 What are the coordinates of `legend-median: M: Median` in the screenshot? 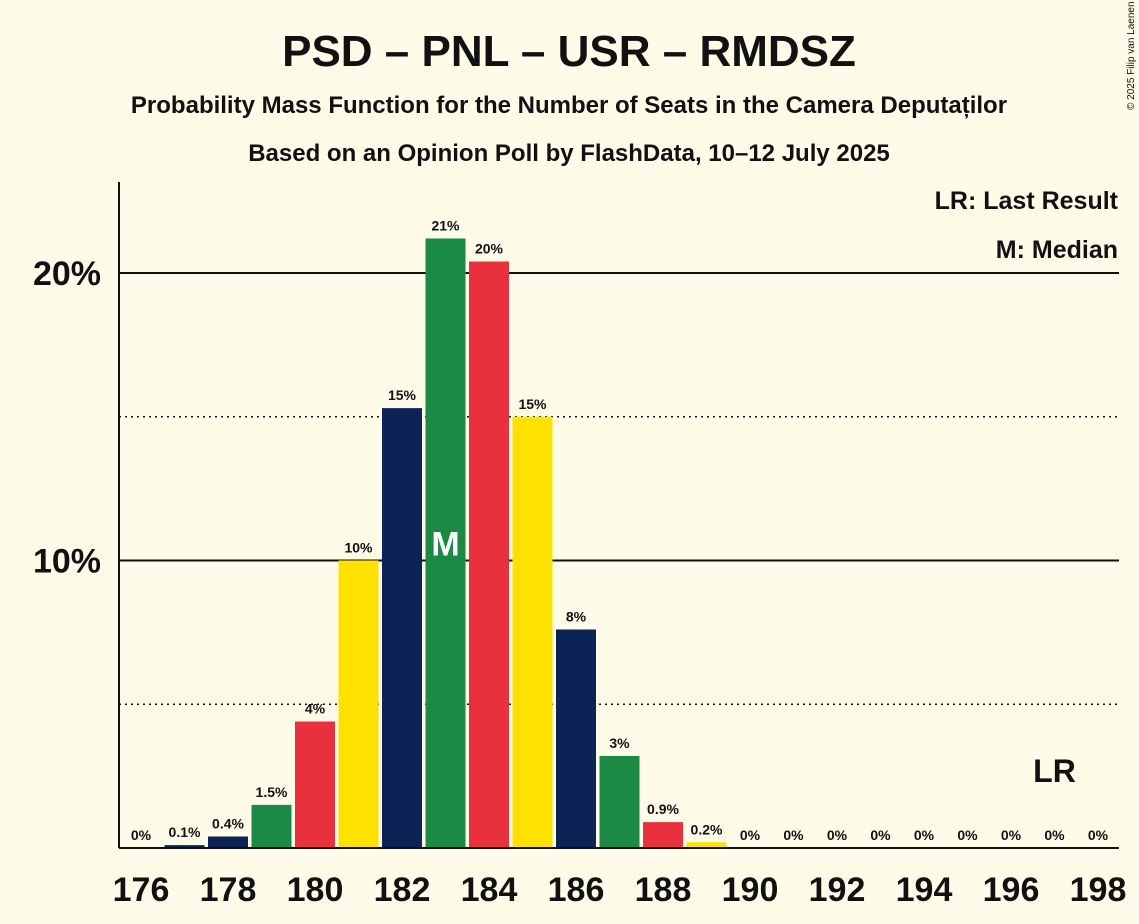 It's located at (1057, 250).